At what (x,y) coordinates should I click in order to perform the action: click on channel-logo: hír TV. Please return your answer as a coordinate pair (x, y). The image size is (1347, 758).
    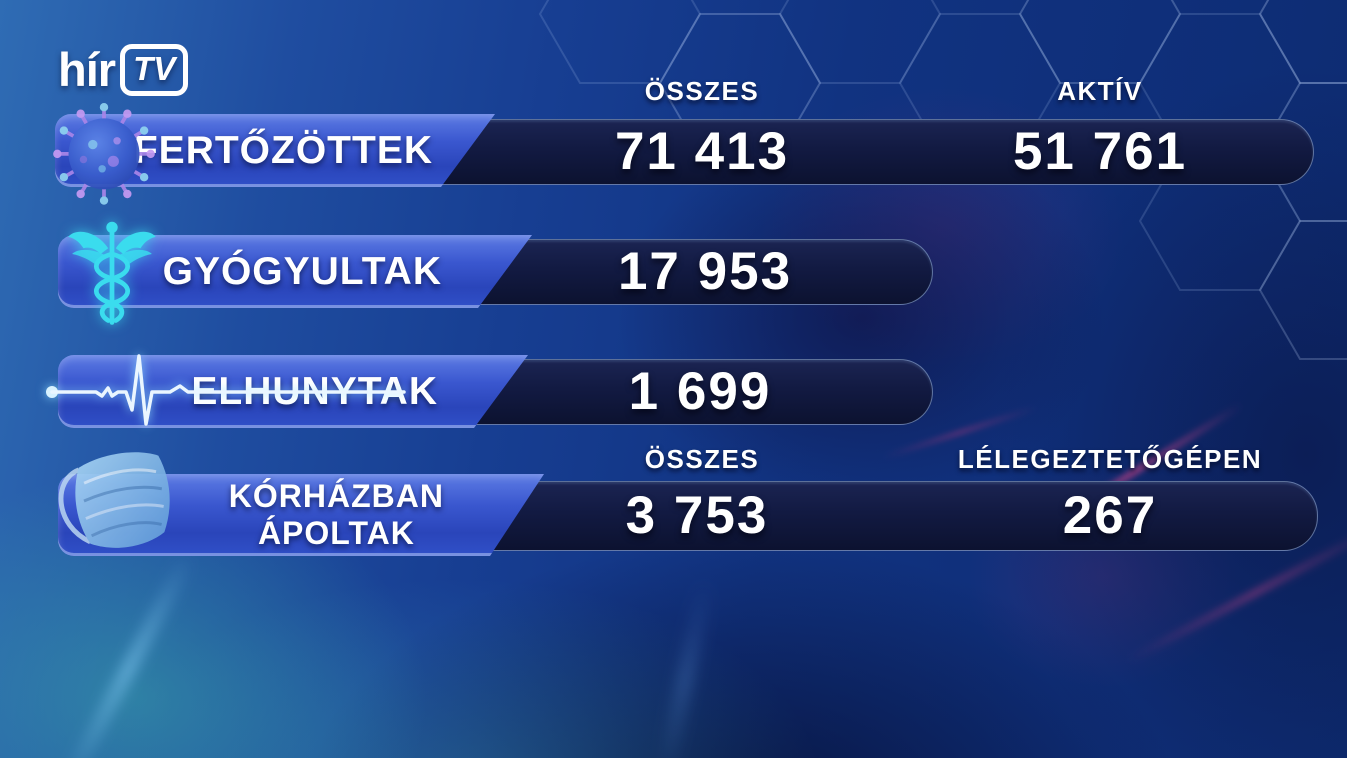
    Looking at the image, I should click on (123, 69).